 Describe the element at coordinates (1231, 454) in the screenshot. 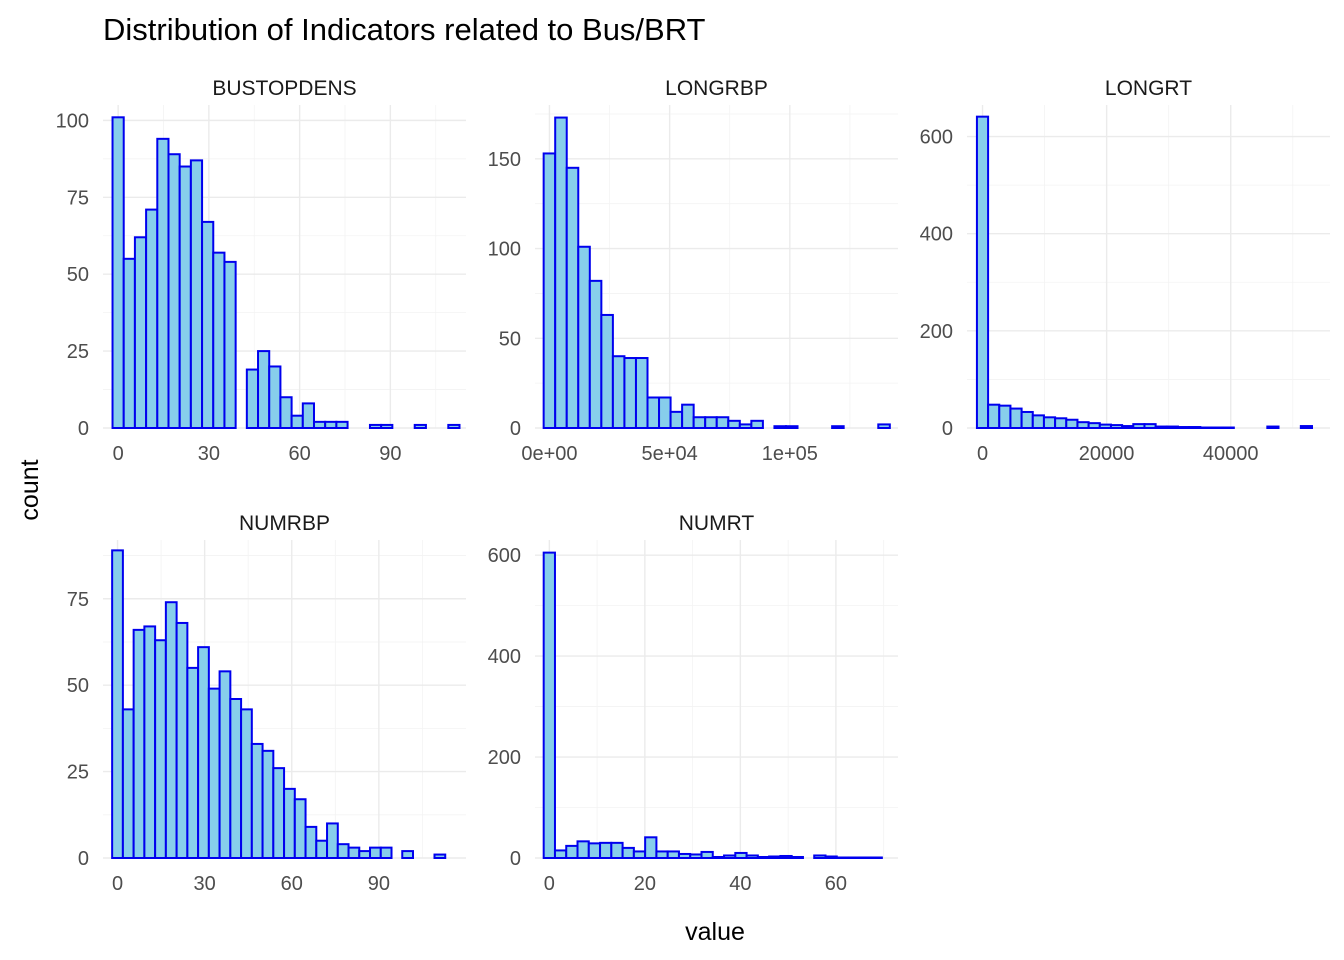

I see `x-tick-label: 40000` at that location.